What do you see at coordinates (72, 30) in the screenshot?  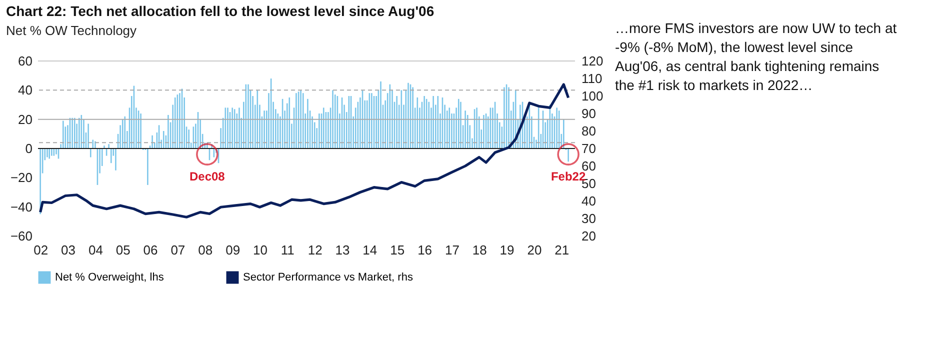 I see `chart-subtitle: Net % OW Technology` at bounding box center [72, 30].